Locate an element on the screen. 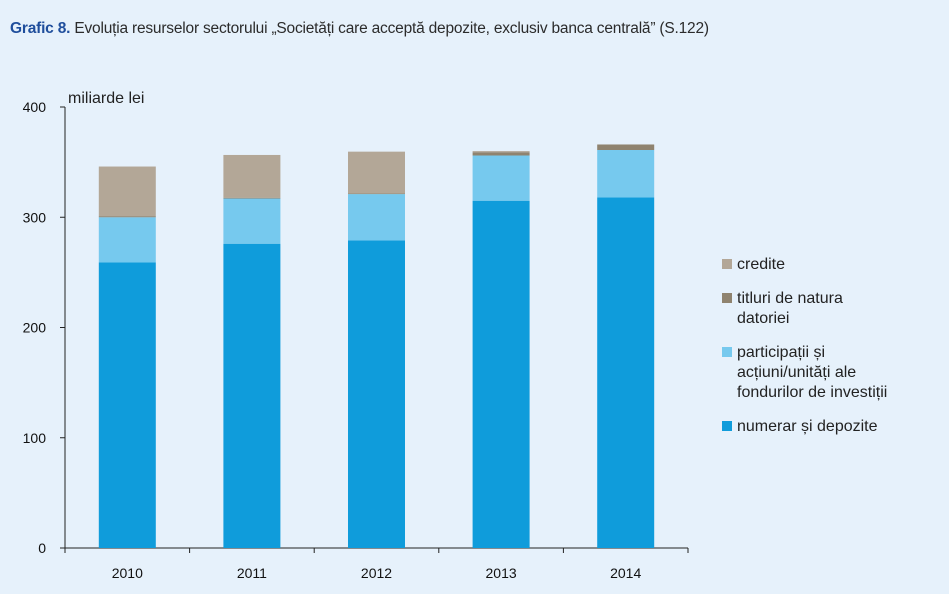  y-unit-label: miliarde lei is located at coordinates (106, 98).